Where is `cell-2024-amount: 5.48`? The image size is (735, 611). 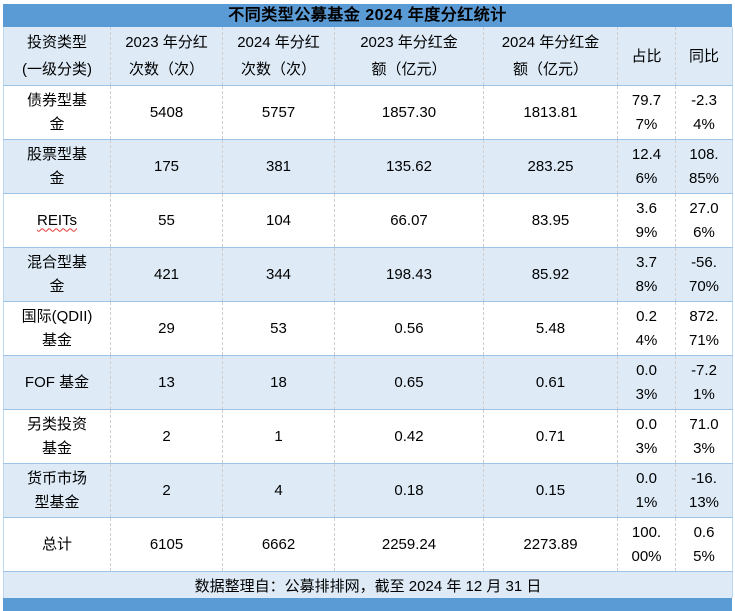
cell-2024-amount: 5.48 is located at coordinates (550, 328).